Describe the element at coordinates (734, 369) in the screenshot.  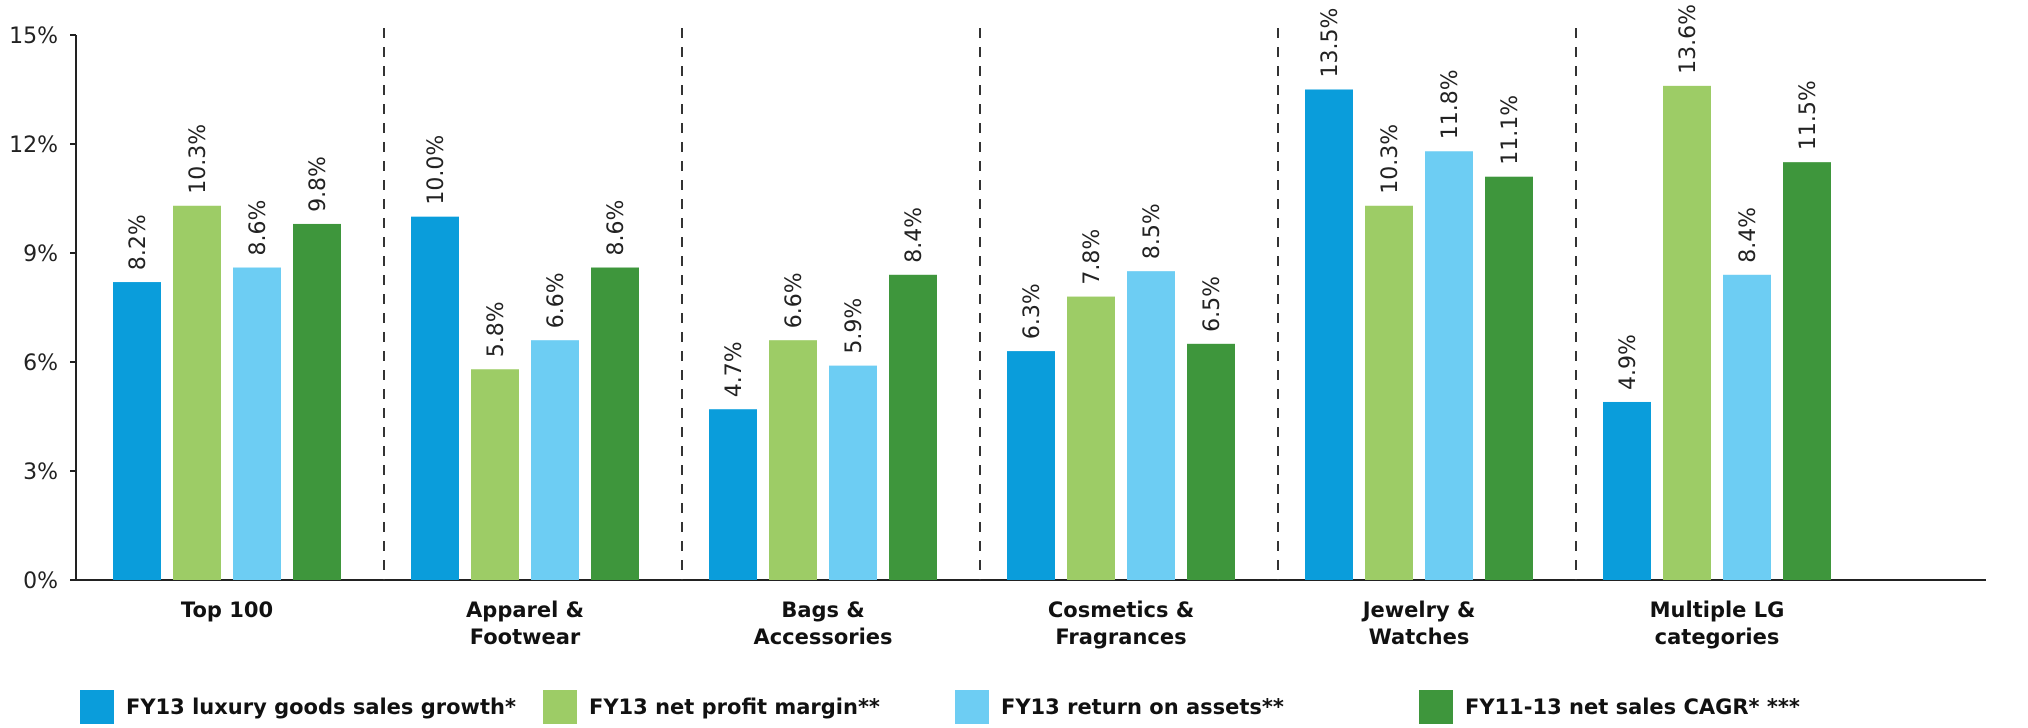
I see `data-label: 4.7%` at that location.